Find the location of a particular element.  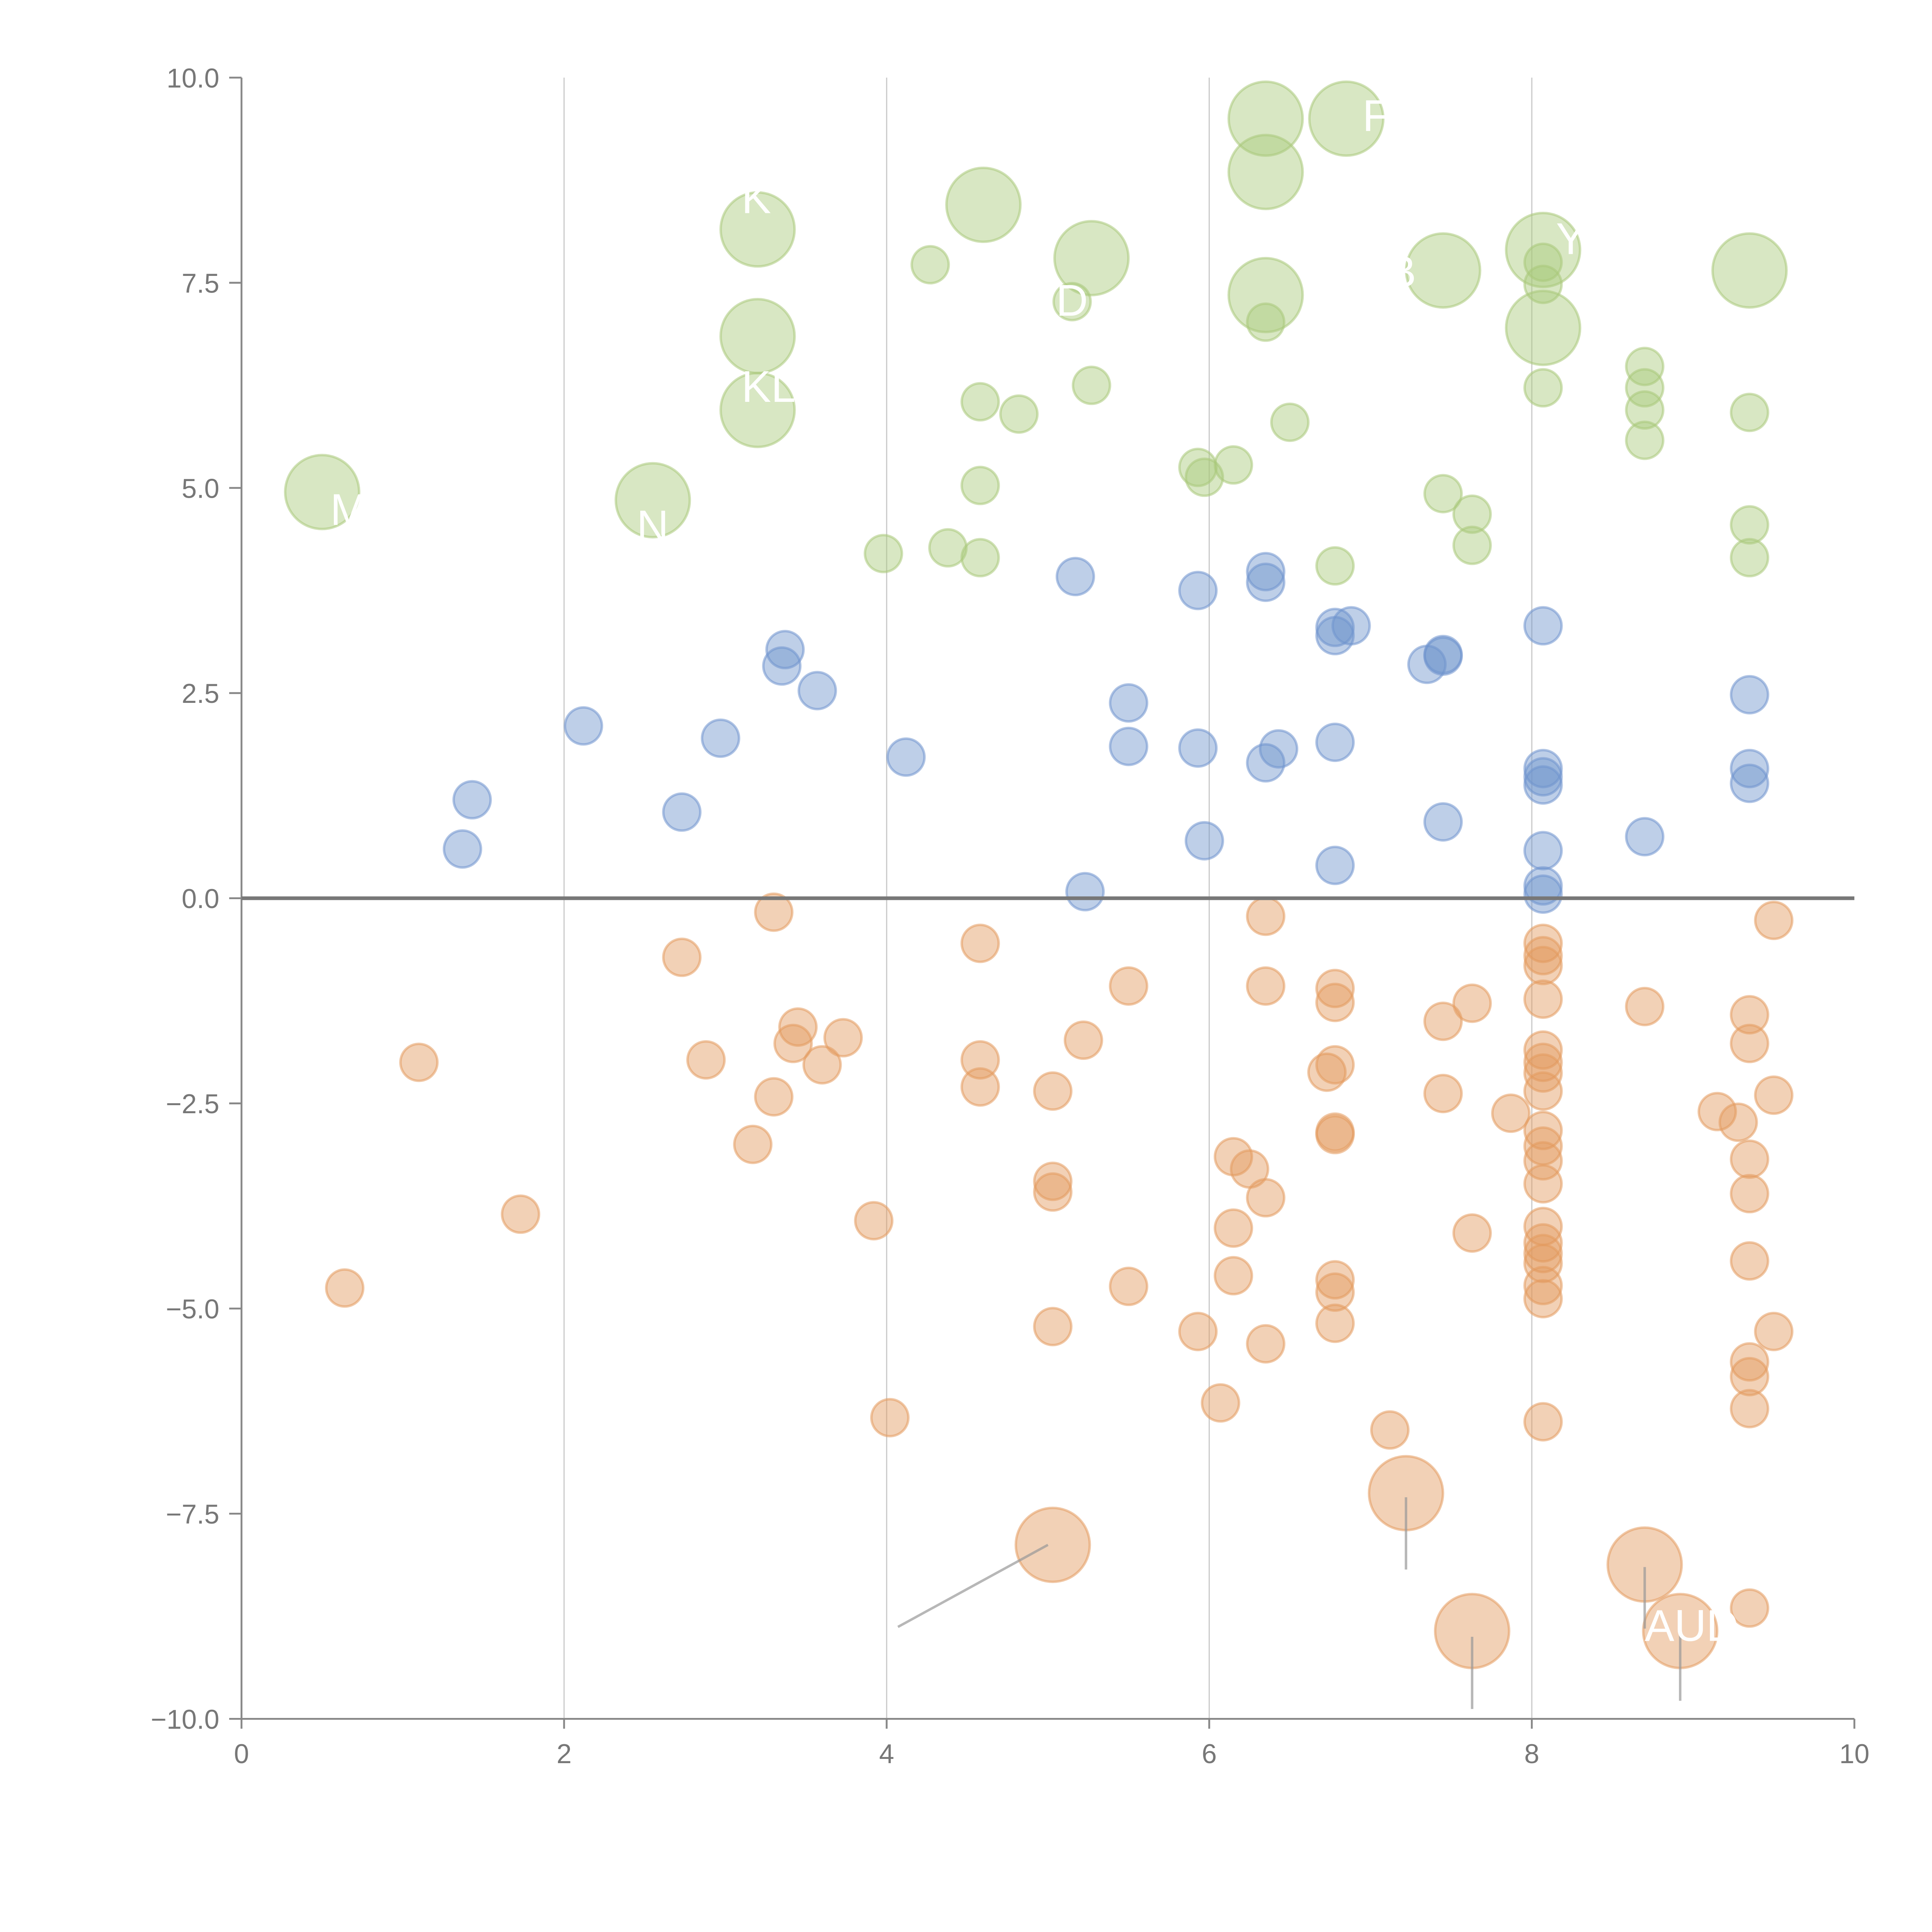

y-tick-label: 5.0 is located at coordinates (200, 488).